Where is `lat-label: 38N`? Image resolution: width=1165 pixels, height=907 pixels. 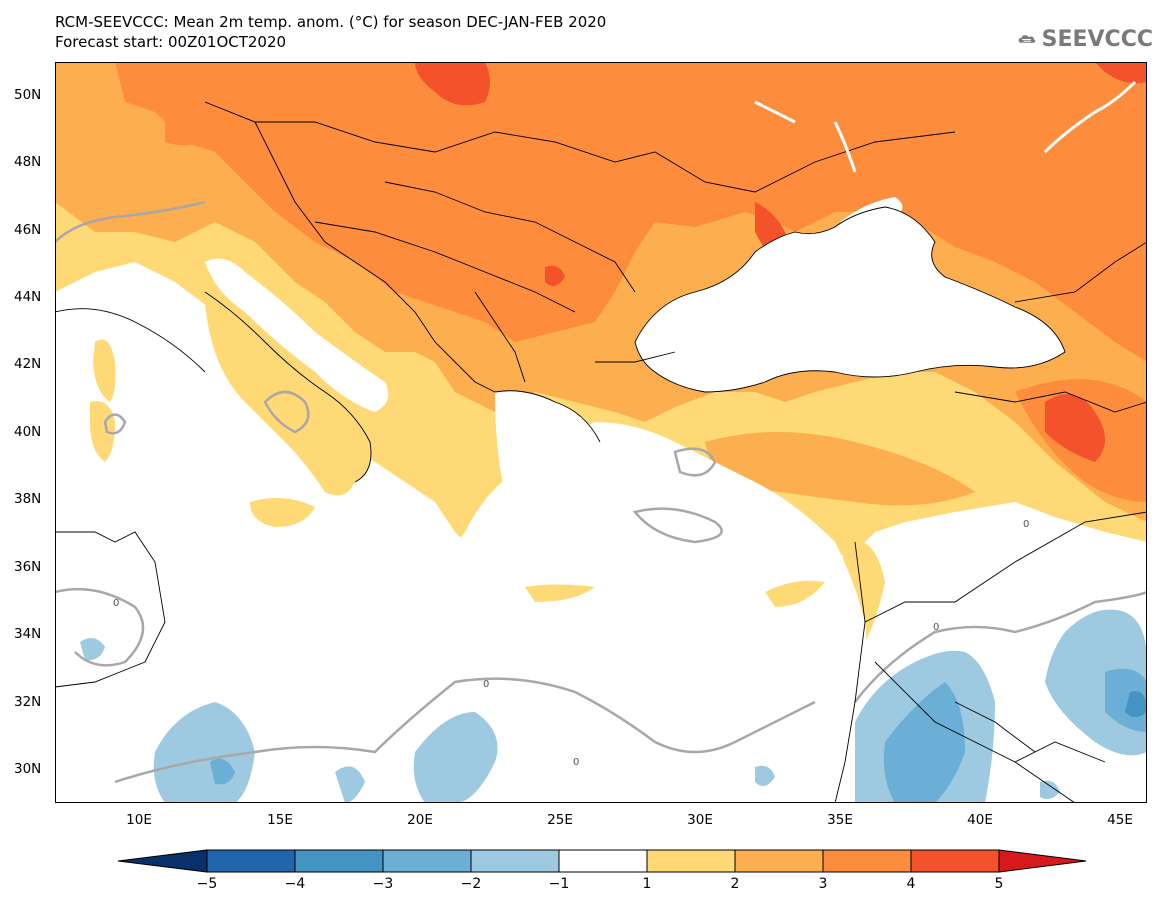 lat-label: 38N is located at coordinates (28, 499).